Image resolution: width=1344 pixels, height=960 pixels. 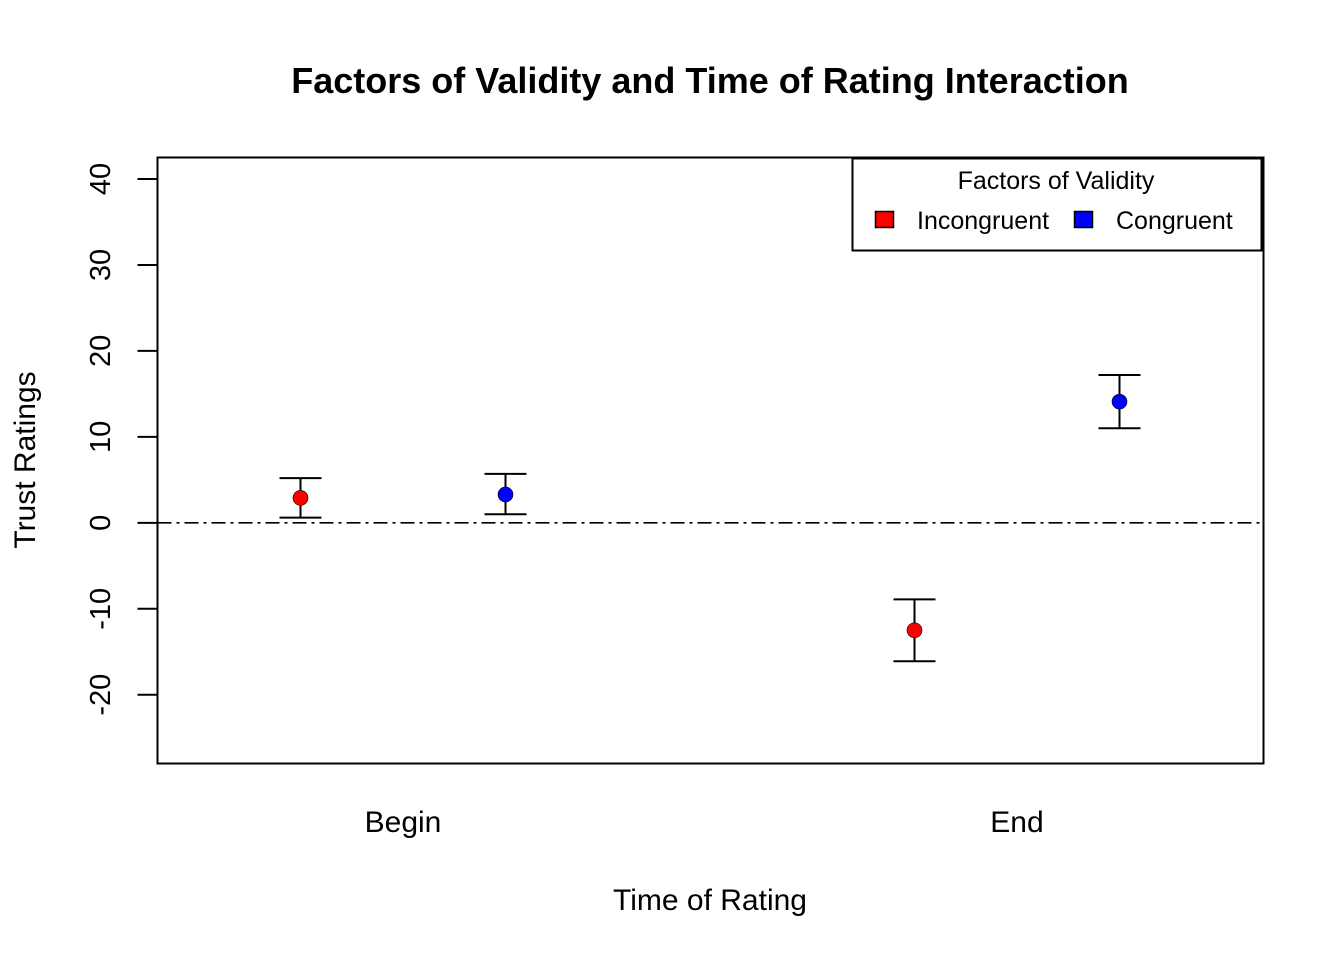 What do you see at coordinates (884, 219) in the screenshot?
I see `legend-swatch-incongruent` at bounding box center [884, 219].